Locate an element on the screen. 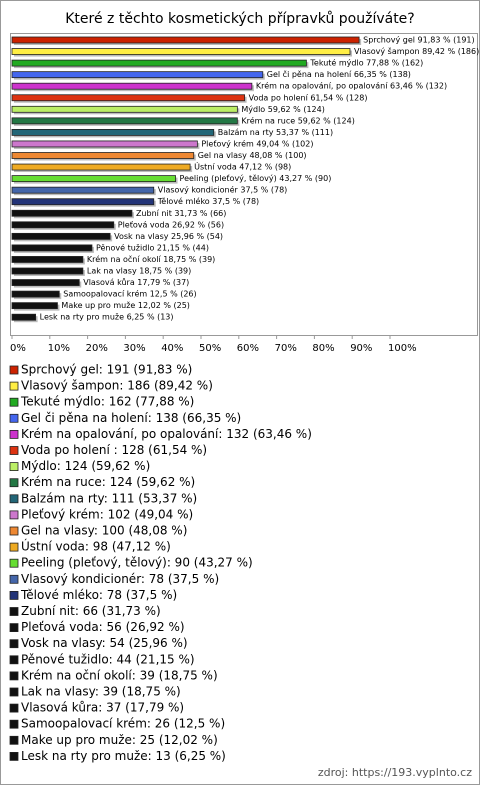 Image resolution: width=480 pixels, height=785 pixels. legend-label: Ústní voda: 98 (47,12 %) is located at coordinates (96, 546).